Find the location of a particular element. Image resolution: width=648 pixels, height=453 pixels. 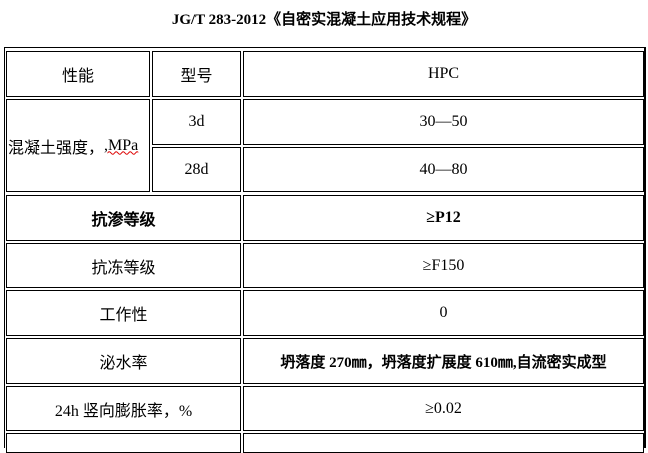

row-label: 24h 竖向膨胀率，% is located at coordinates (123, 408).